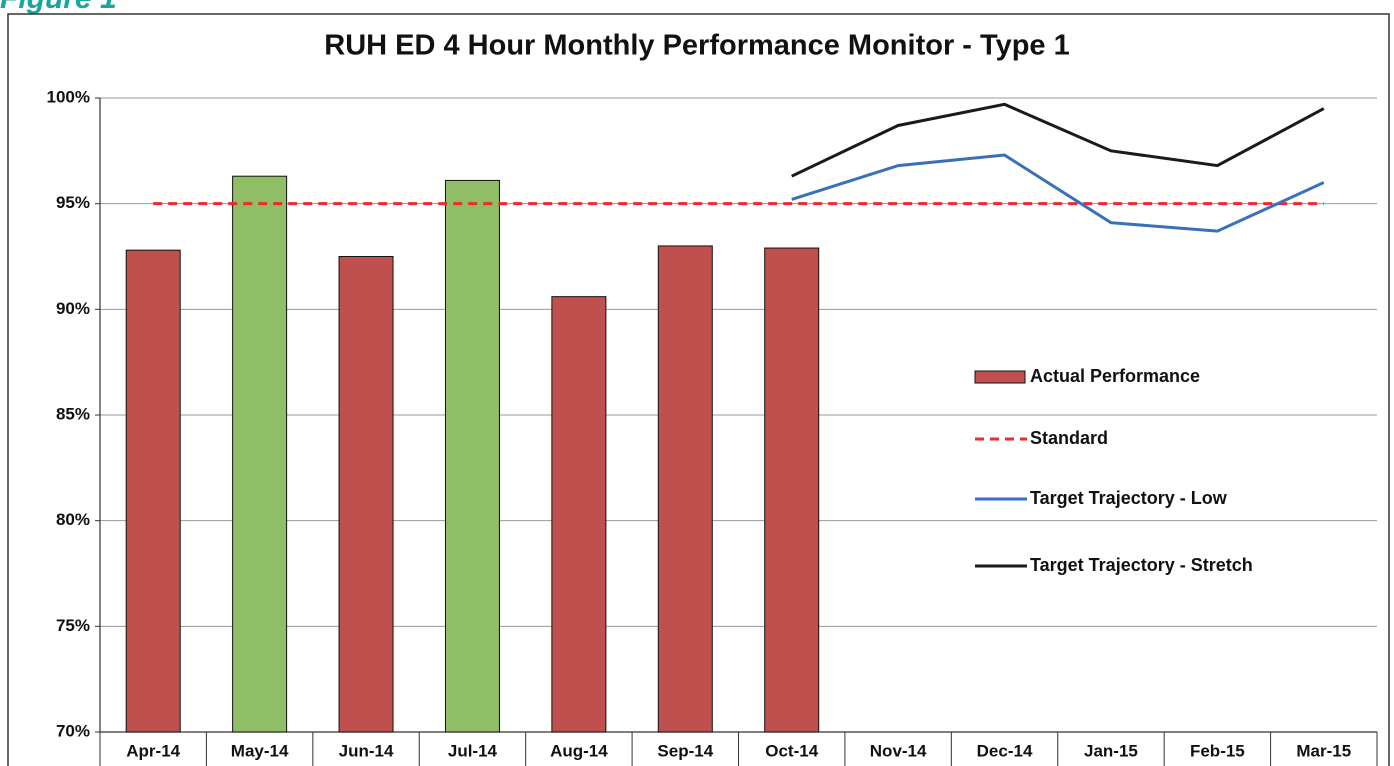  I want to click on legend-label: Target Trajectory - Stretch, so click(1141, 565).